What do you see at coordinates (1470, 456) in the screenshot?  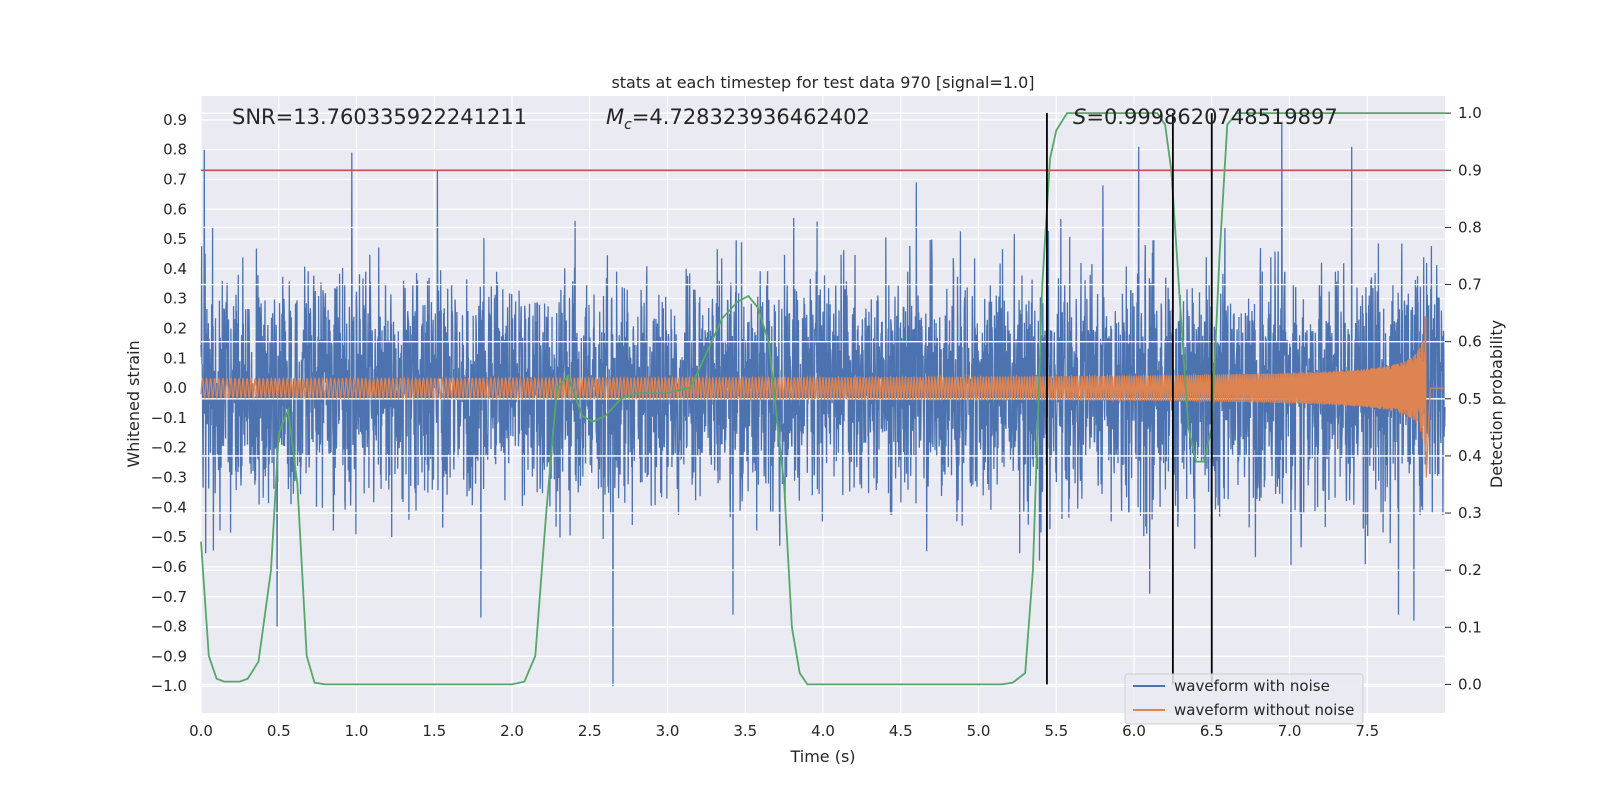 I see `y2-tick-label: 0.4` at bounding box center [1470, 456].